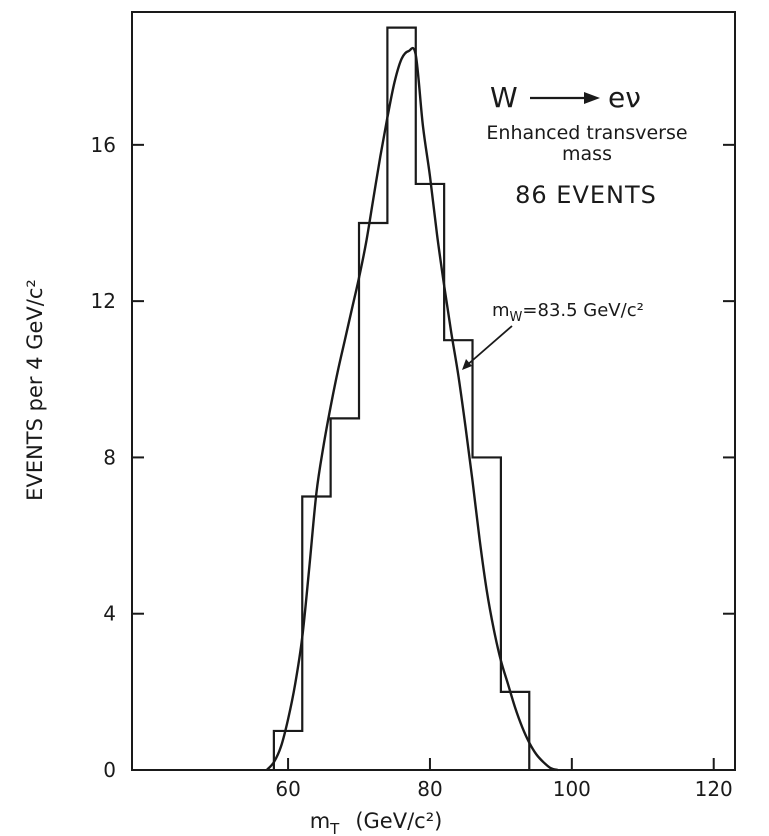 The width and height of the screenshot is (769, 836). What do you see at coordinates (109, 457) in the screenshot?
I see `y-tick-label: 8` at bounding box center [109, 457].